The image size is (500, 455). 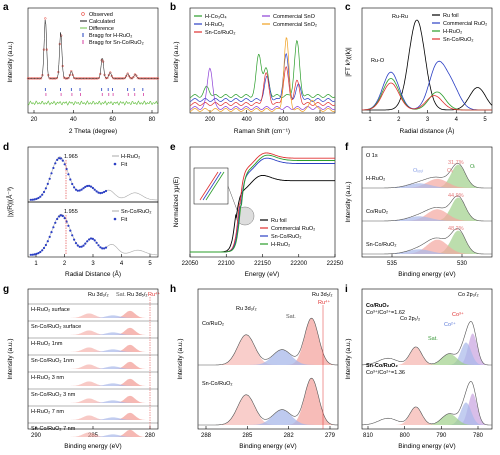 I want to click on legend-marker, so click(x=115, y=219).